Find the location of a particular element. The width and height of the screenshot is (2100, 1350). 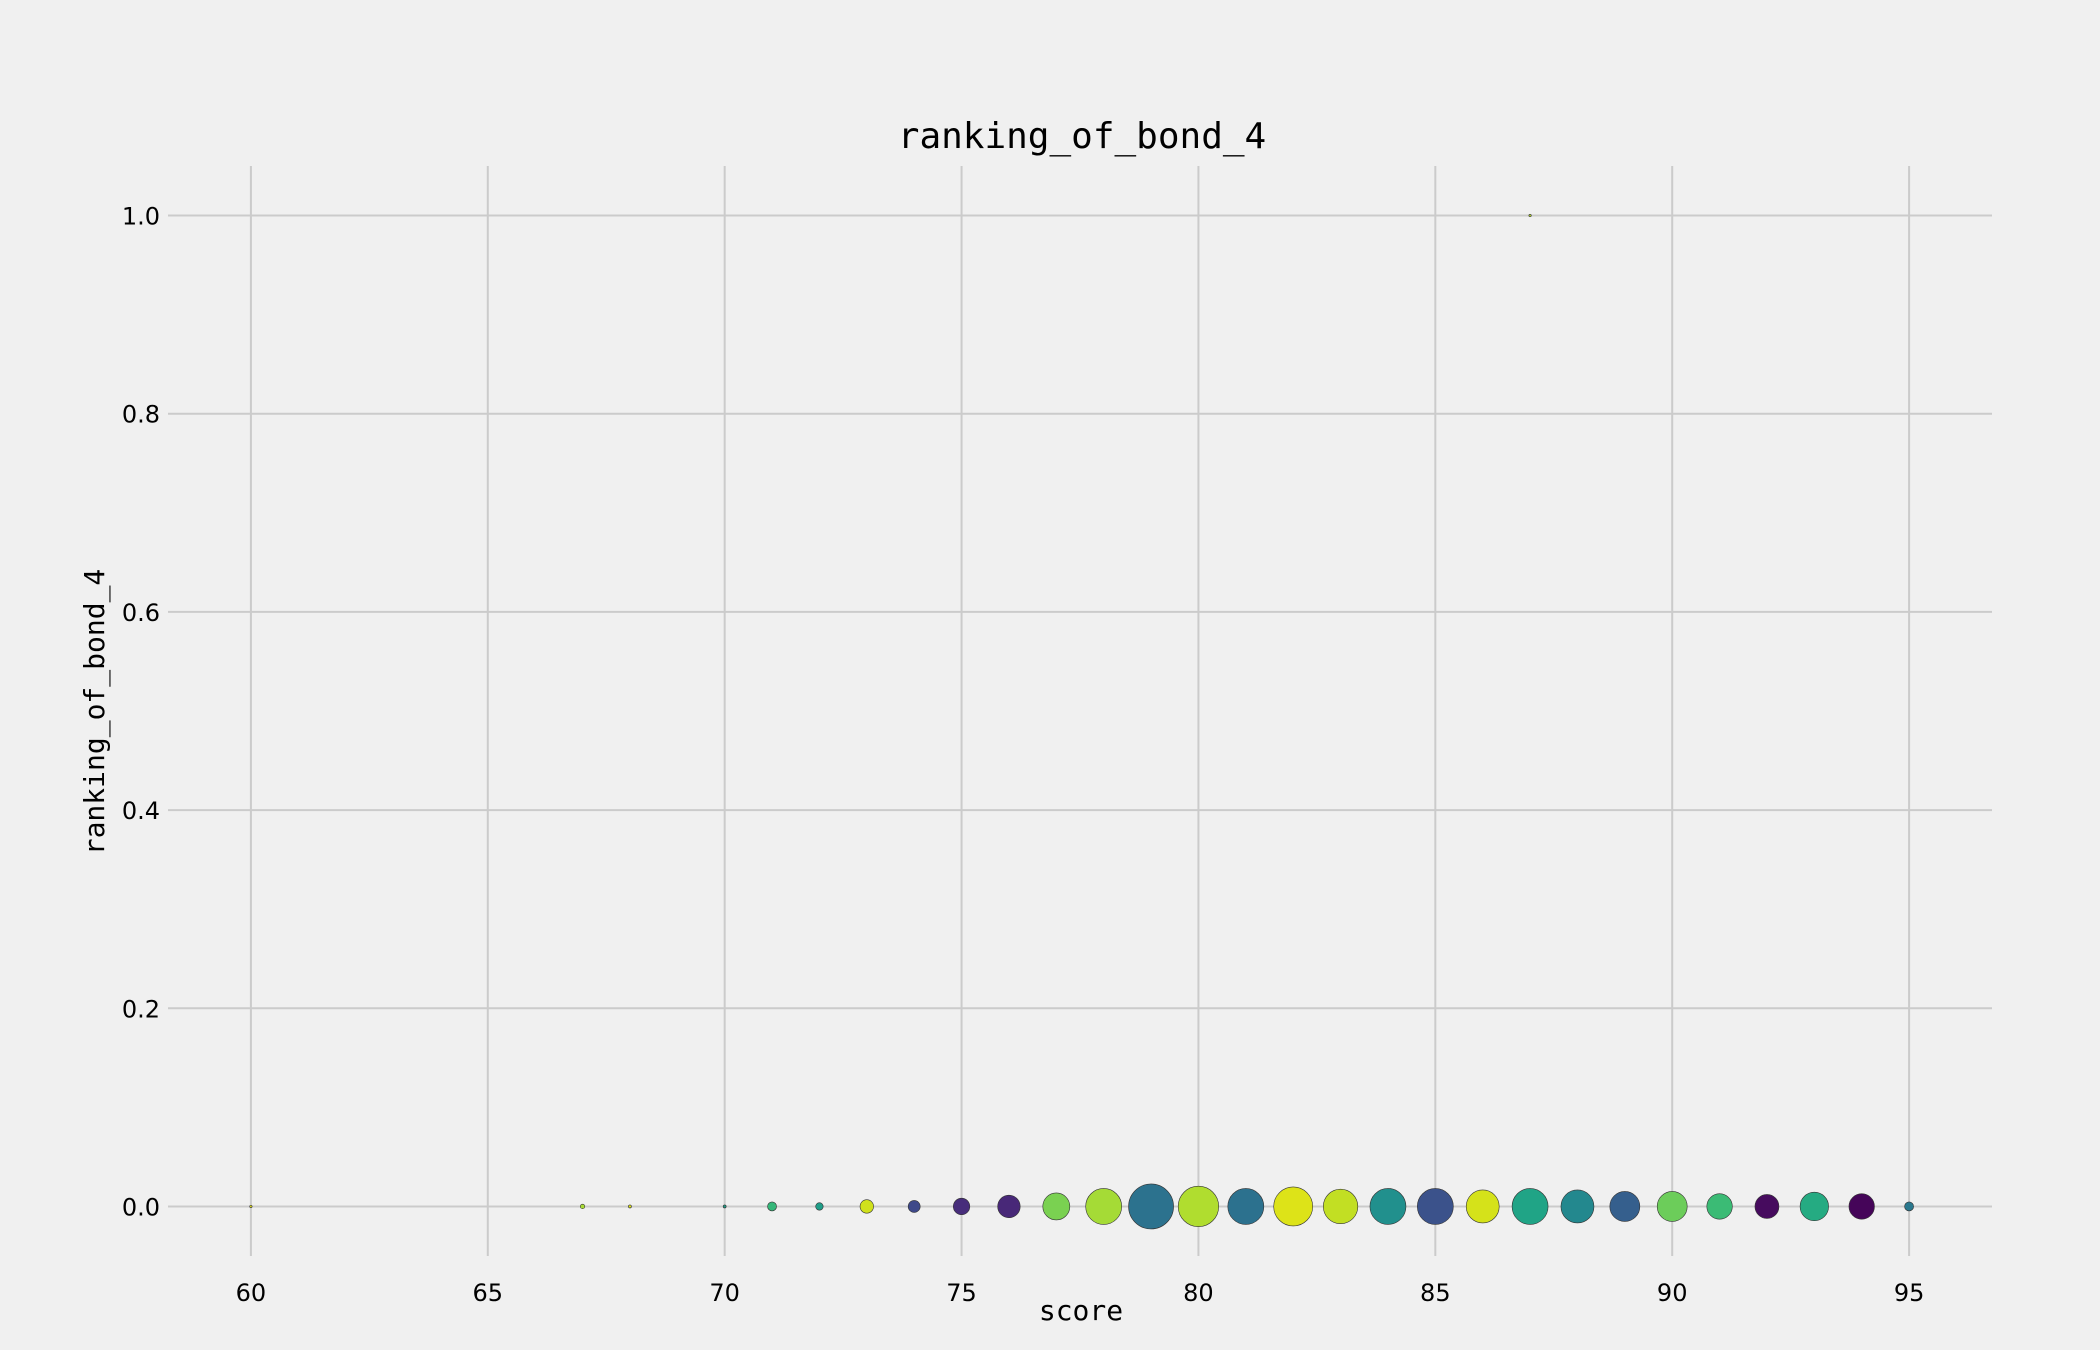

x-tick-label: 75 is located at coordinates (961, 1293).